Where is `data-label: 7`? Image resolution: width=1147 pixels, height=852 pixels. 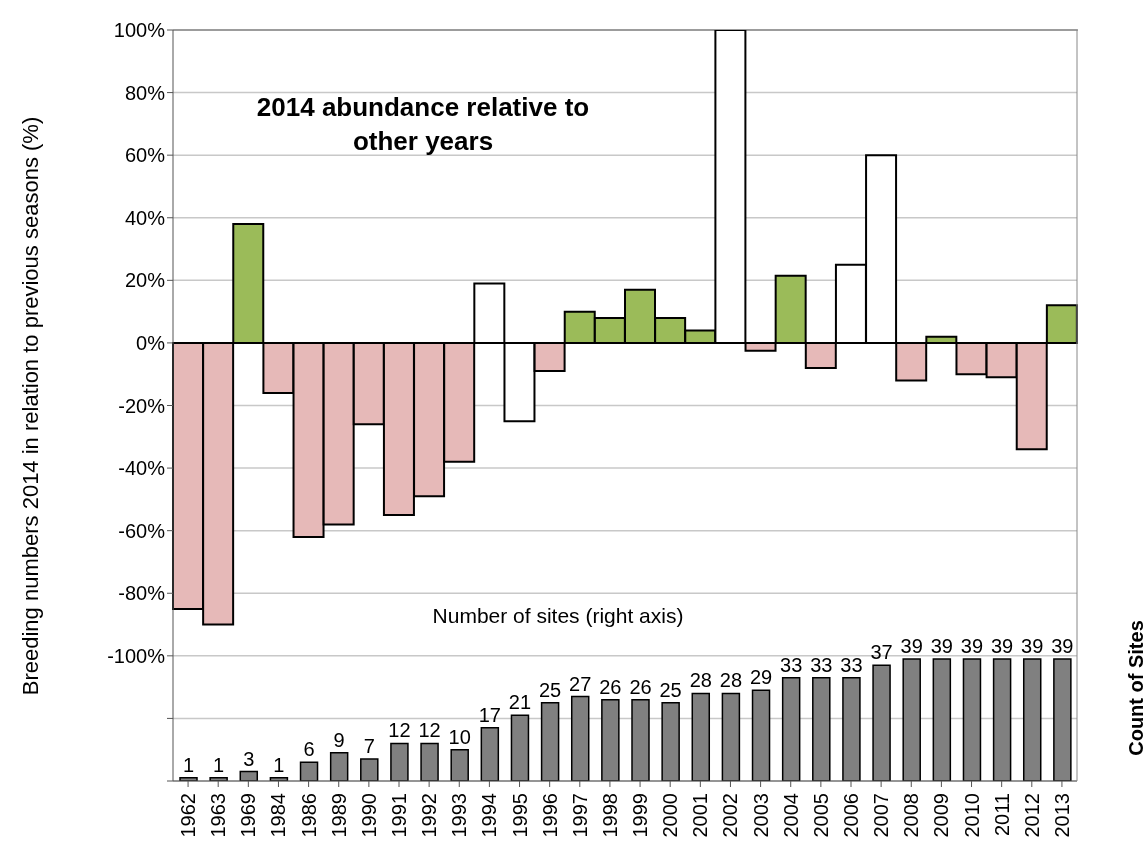 data-label: 7 is located at coordinates (369, 746).